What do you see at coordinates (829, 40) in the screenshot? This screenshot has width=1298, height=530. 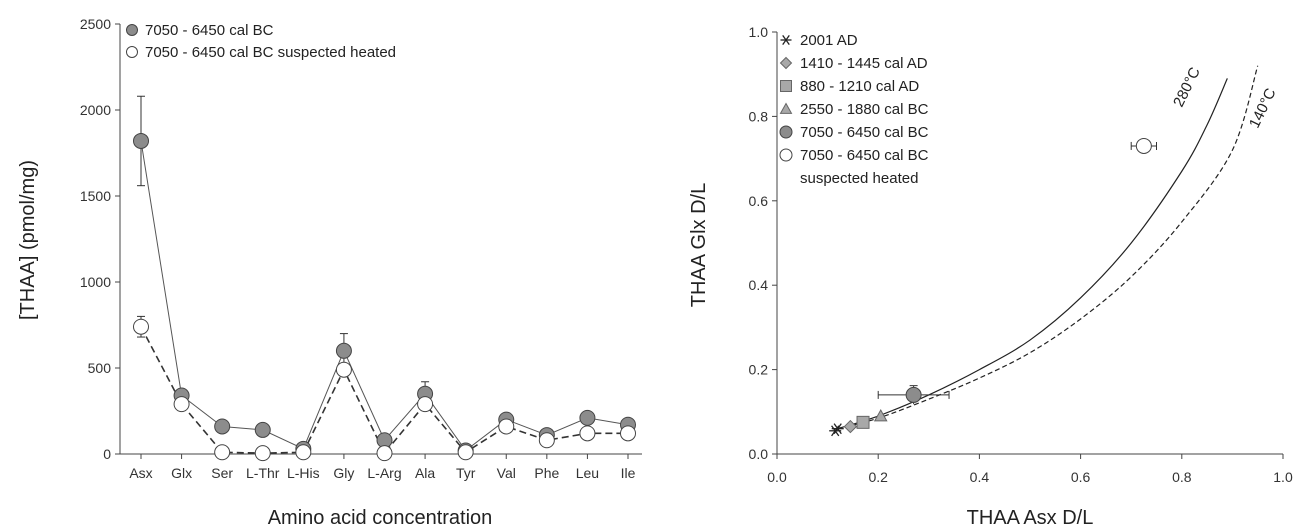 I see `right-legend-label: 2001 AD` at bounding box center [829, 40].